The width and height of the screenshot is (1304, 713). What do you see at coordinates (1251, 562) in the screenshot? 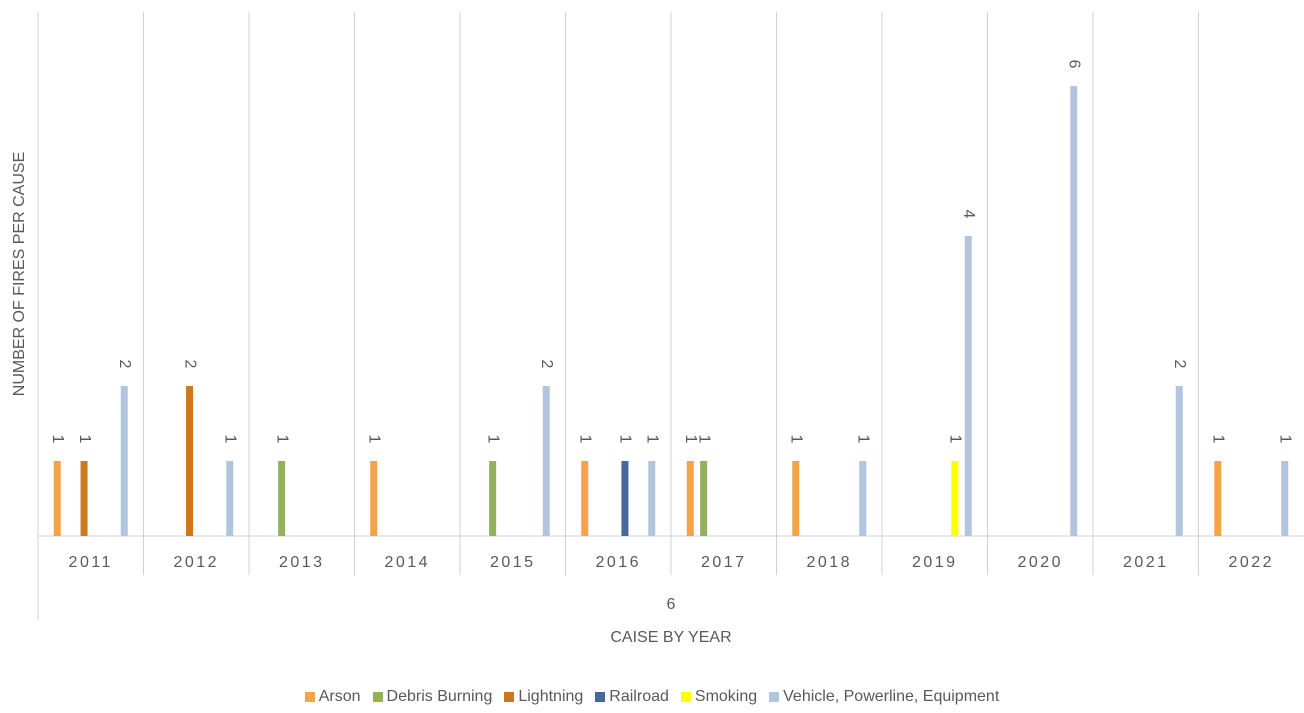
I see `x-tick-label: 2022` at bounding box center [1251, 562].